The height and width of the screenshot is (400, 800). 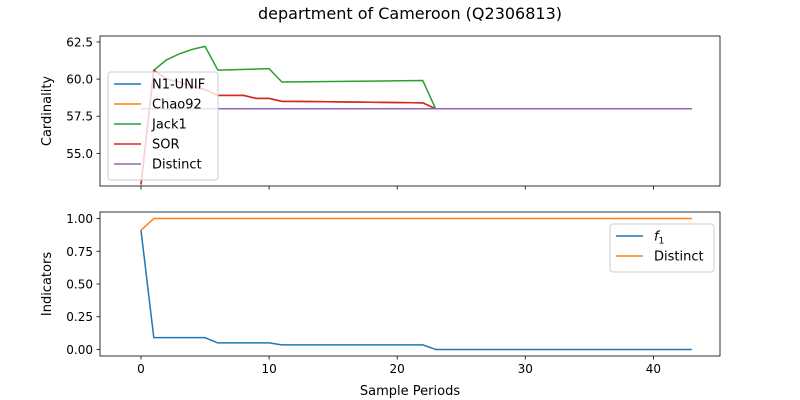 I want to click on y-tick-label: 0.25, so click(x=79, y=317).